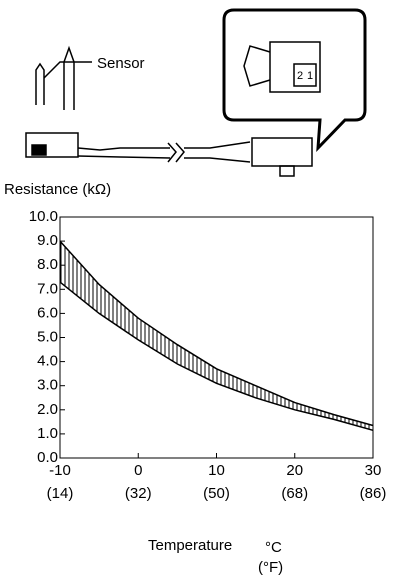 This screenshot has width=403, height=581. What do you see at coordinates (40, 83) in the screenshot?
I see `sensor-tip` at bounding box center [40, 83].